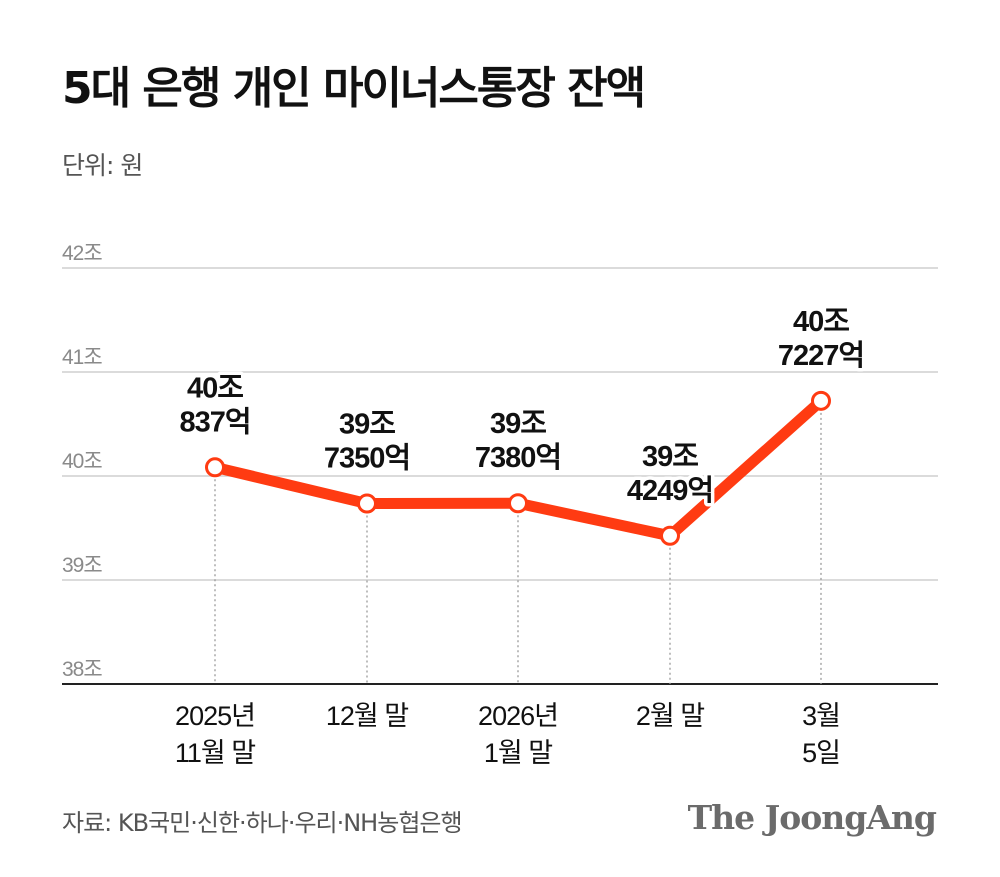 Image resolution: width=1000 pixels, height=877 pixels. I want to click on data-label: 7380억, so click(518, 457).